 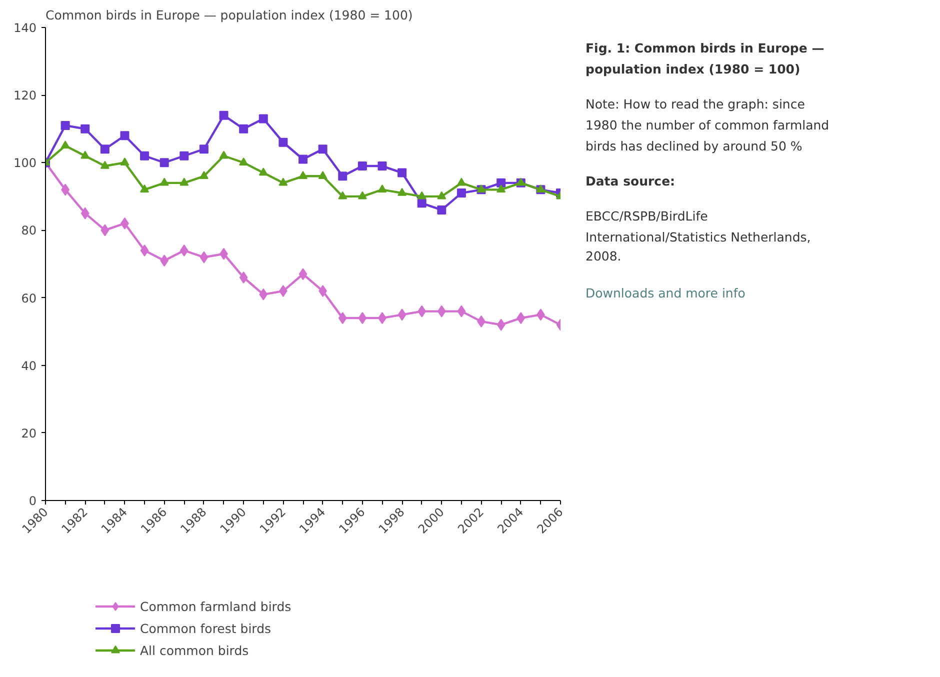 I want to click on y-tick-label: 40, so click(x=29, y=365).